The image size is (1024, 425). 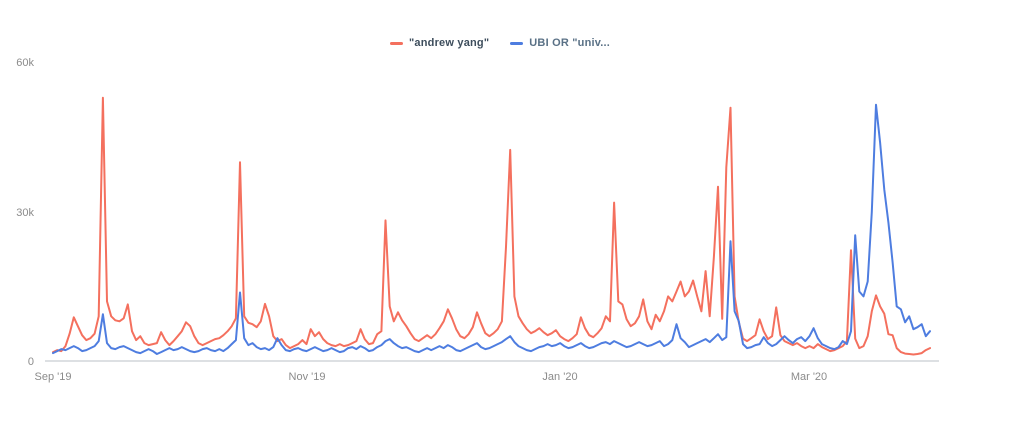 What do you see at coordinates (396, 43) in the screenshot?
I see `legend-dash-red-icon` at bounding box center [396, 43].